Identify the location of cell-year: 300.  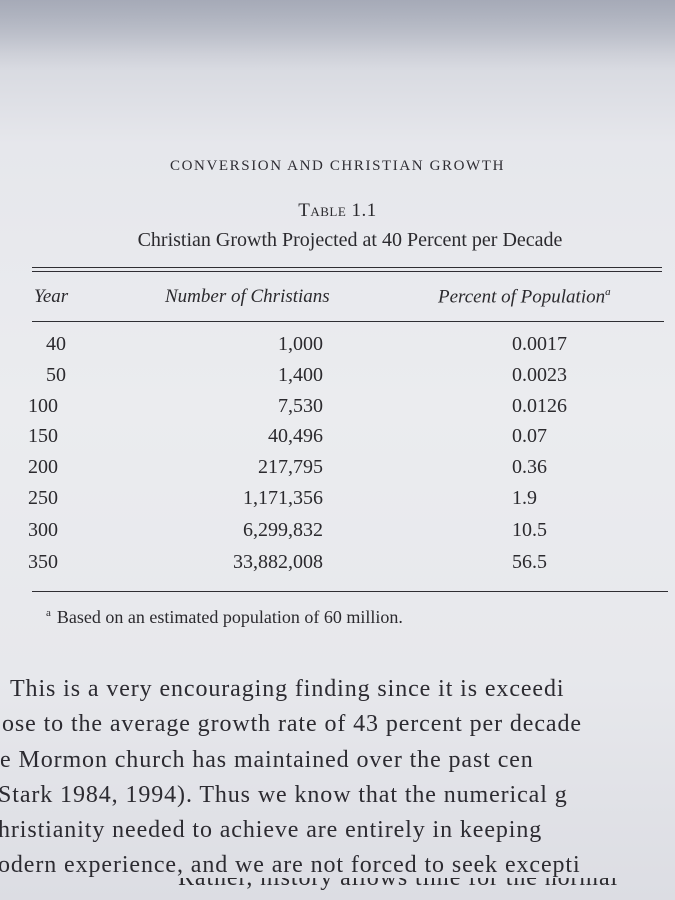
(43, 530).